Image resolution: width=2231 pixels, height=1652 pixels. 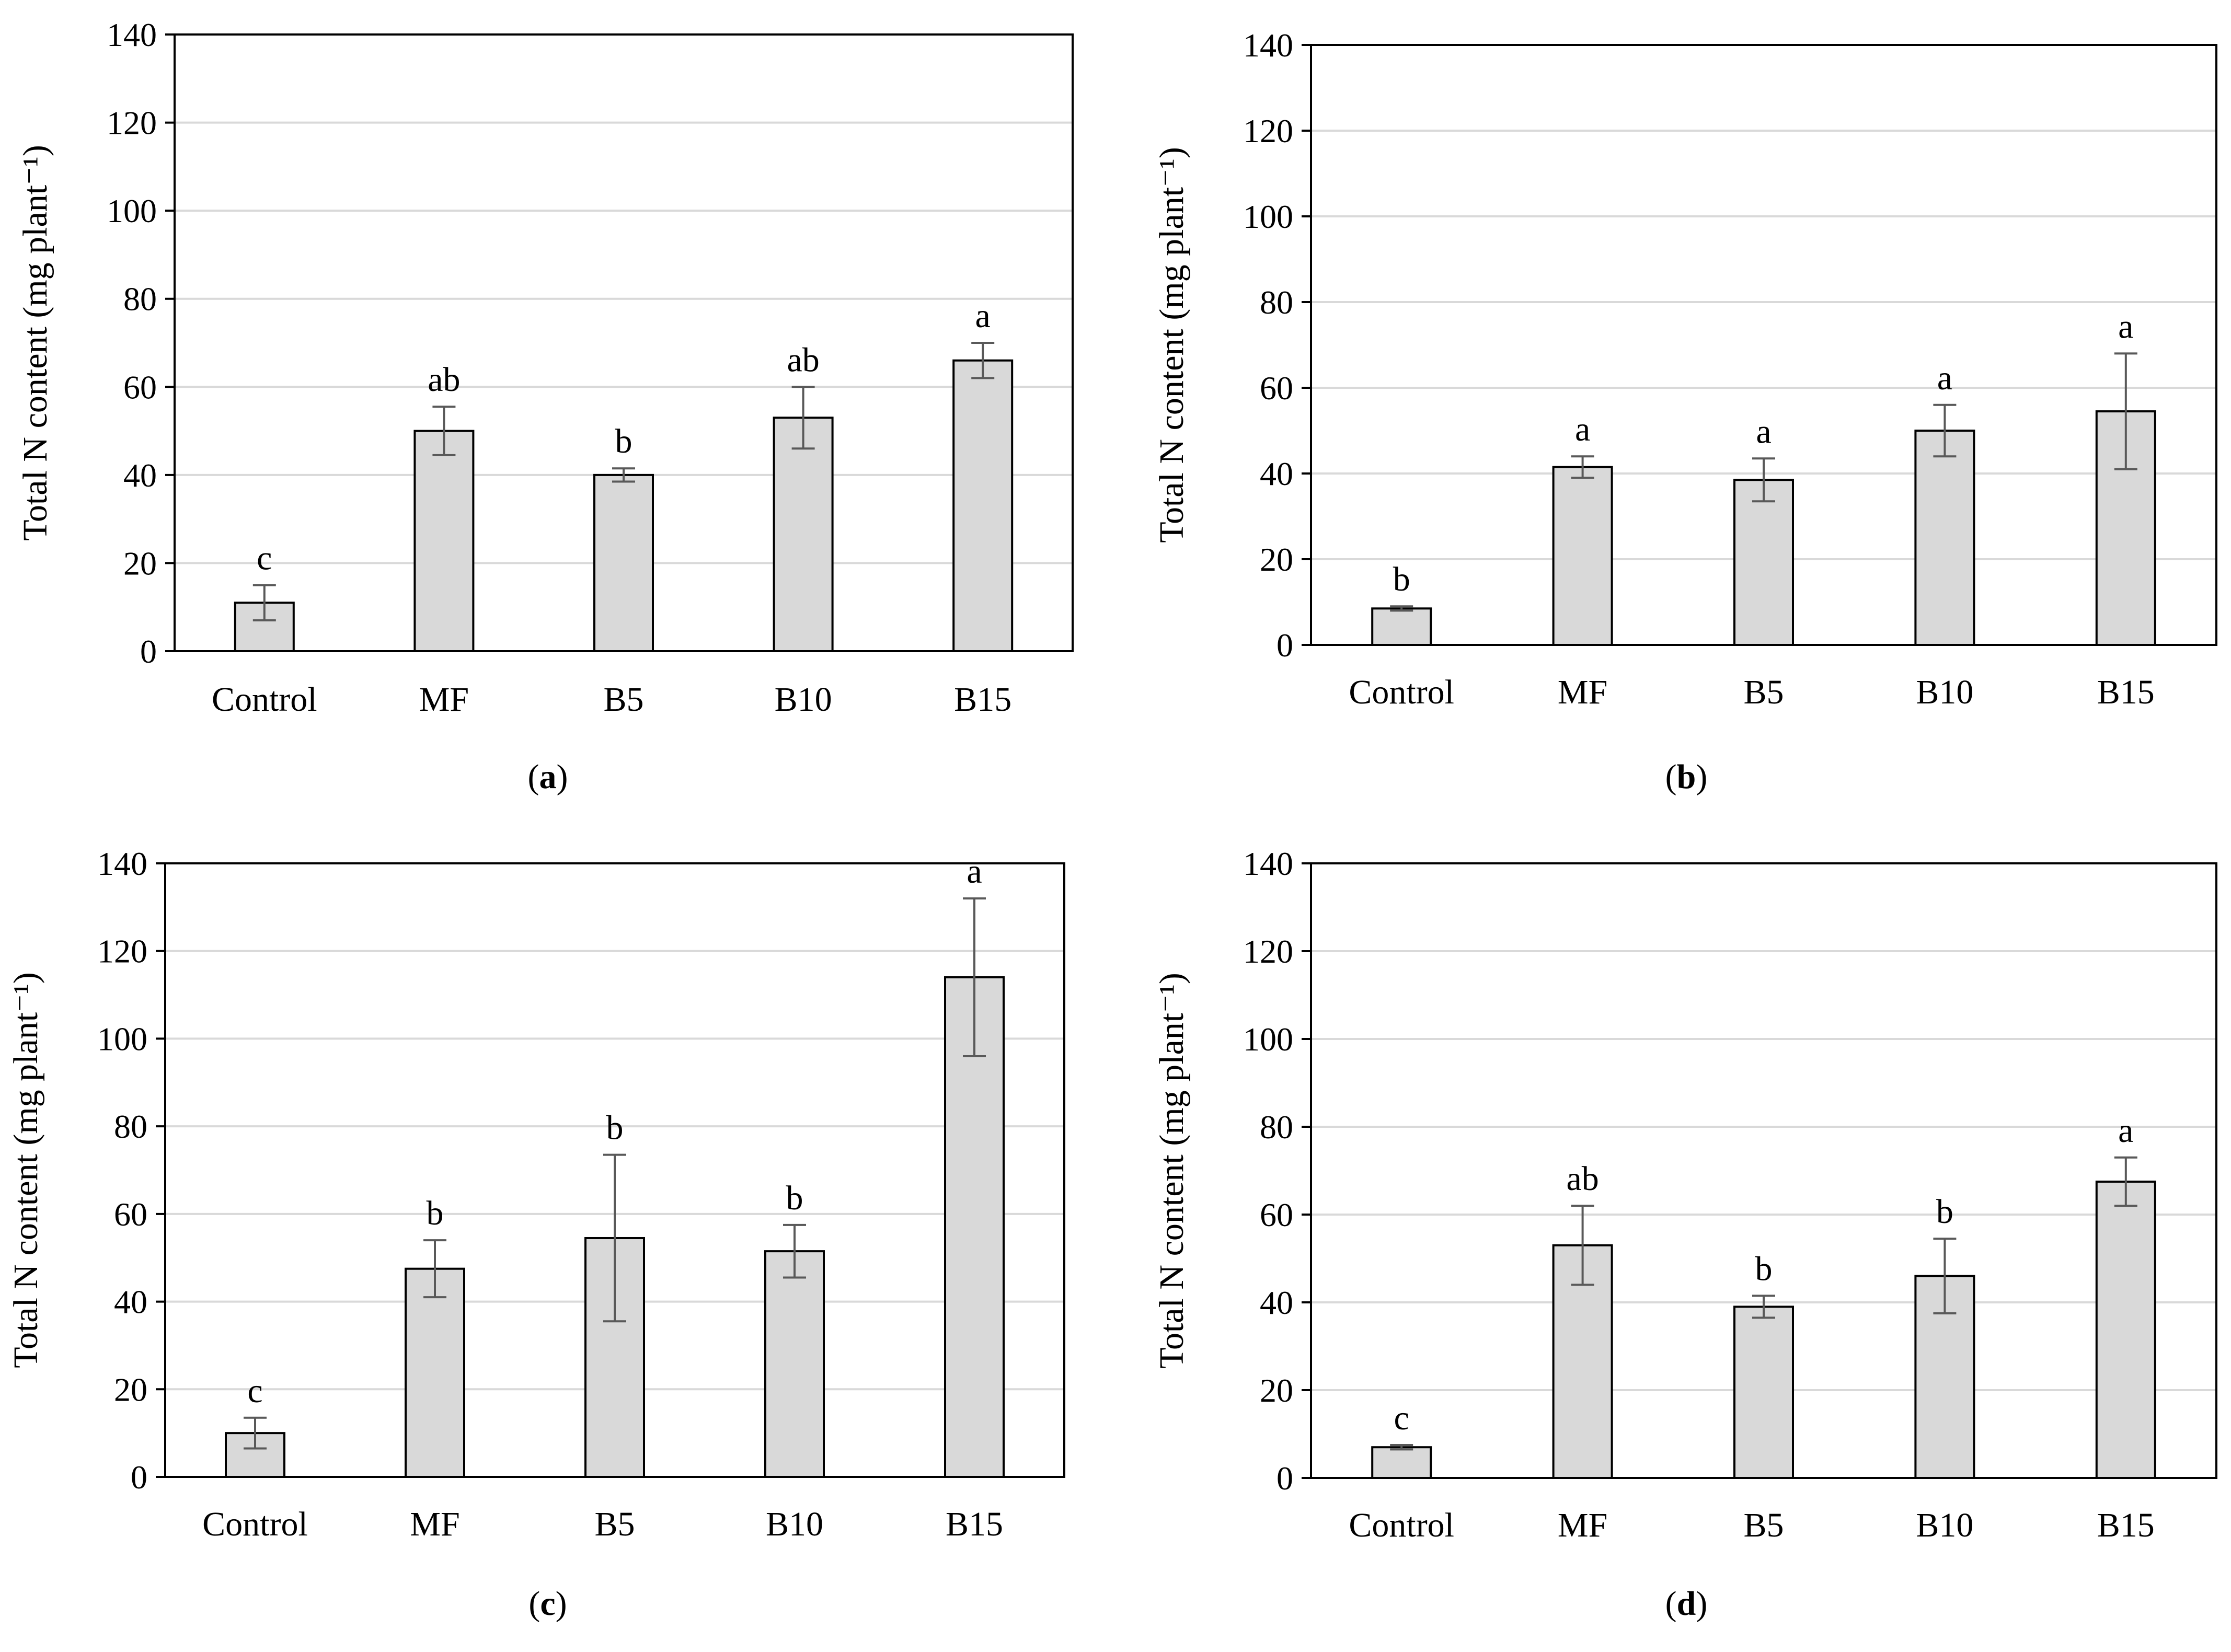 I want to click on panel-label: (c), so click(x=547, y=1604).